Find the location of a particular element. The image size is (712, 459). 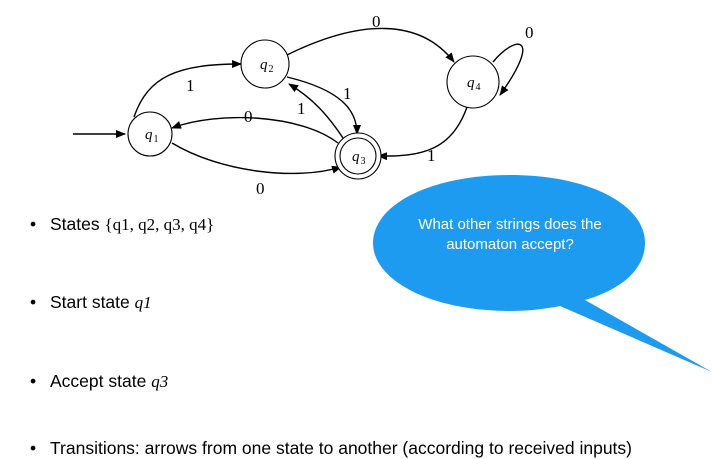

transition-q4-q4 is located at coordinates (508, 69).